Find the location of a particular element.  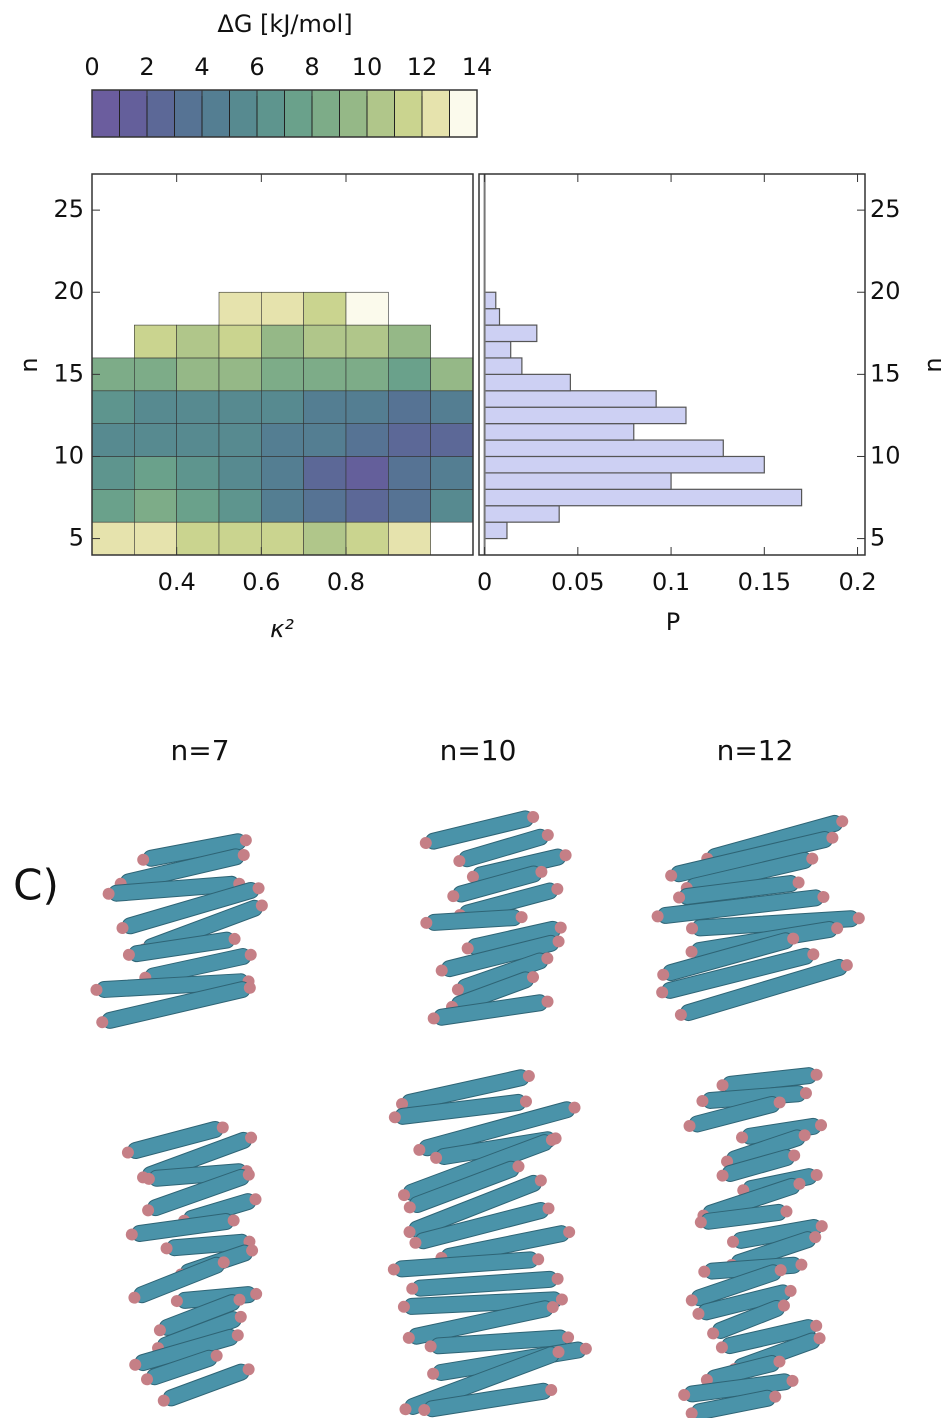

x-tick-label: 0.1 is located at coordinates (671, 582).